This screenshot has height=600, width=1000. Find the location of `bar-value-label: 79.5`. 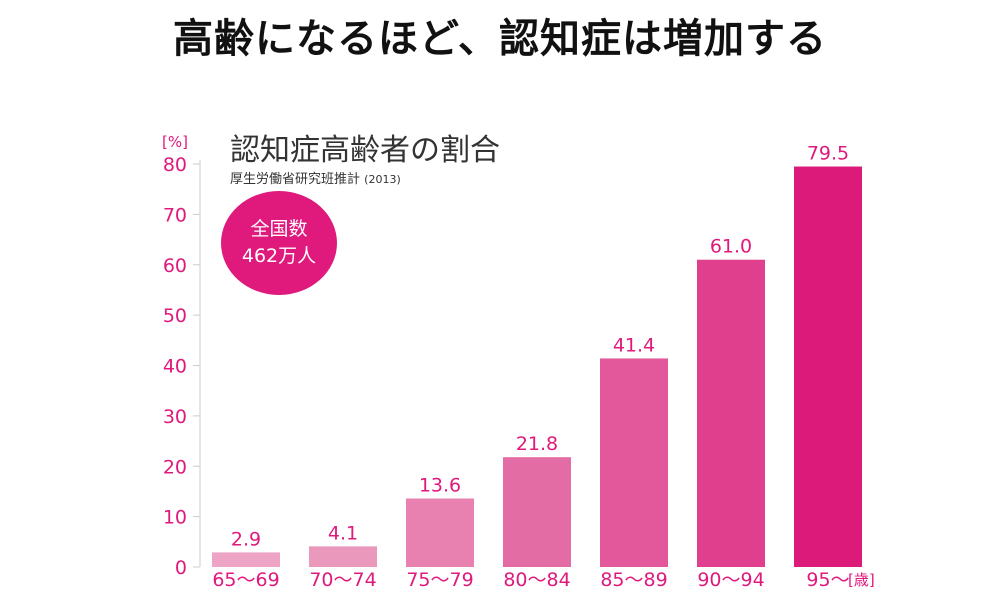

bar-value-label: 79.5 is located at coordinates (828, 154).